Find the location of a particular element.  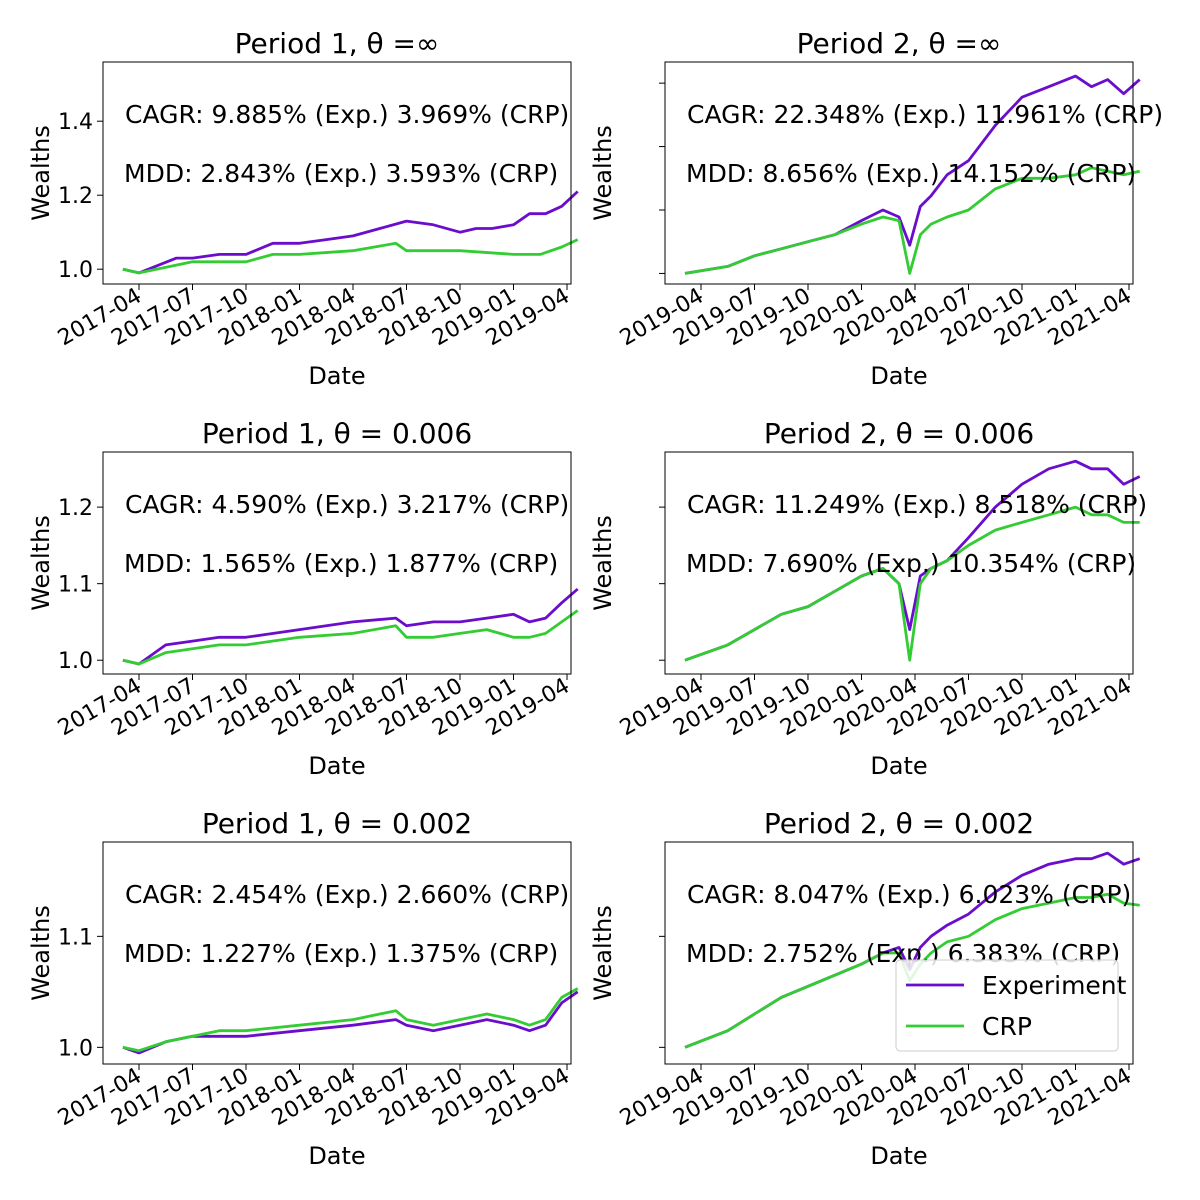

legend: Experiment CRP is located at coordinates (1011, 1005).